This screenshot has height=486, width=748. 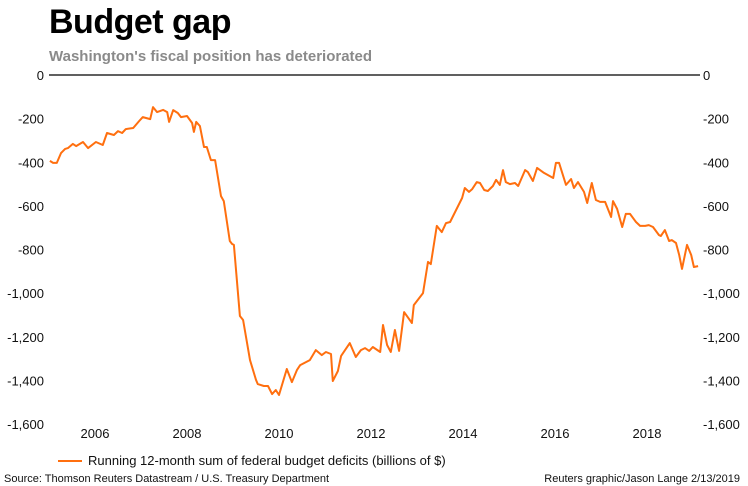 What do you see at coordinates (721, 424) in the screenshot?
I see `y-tick-label-right: -1,600` at bounding box center [721, 424].